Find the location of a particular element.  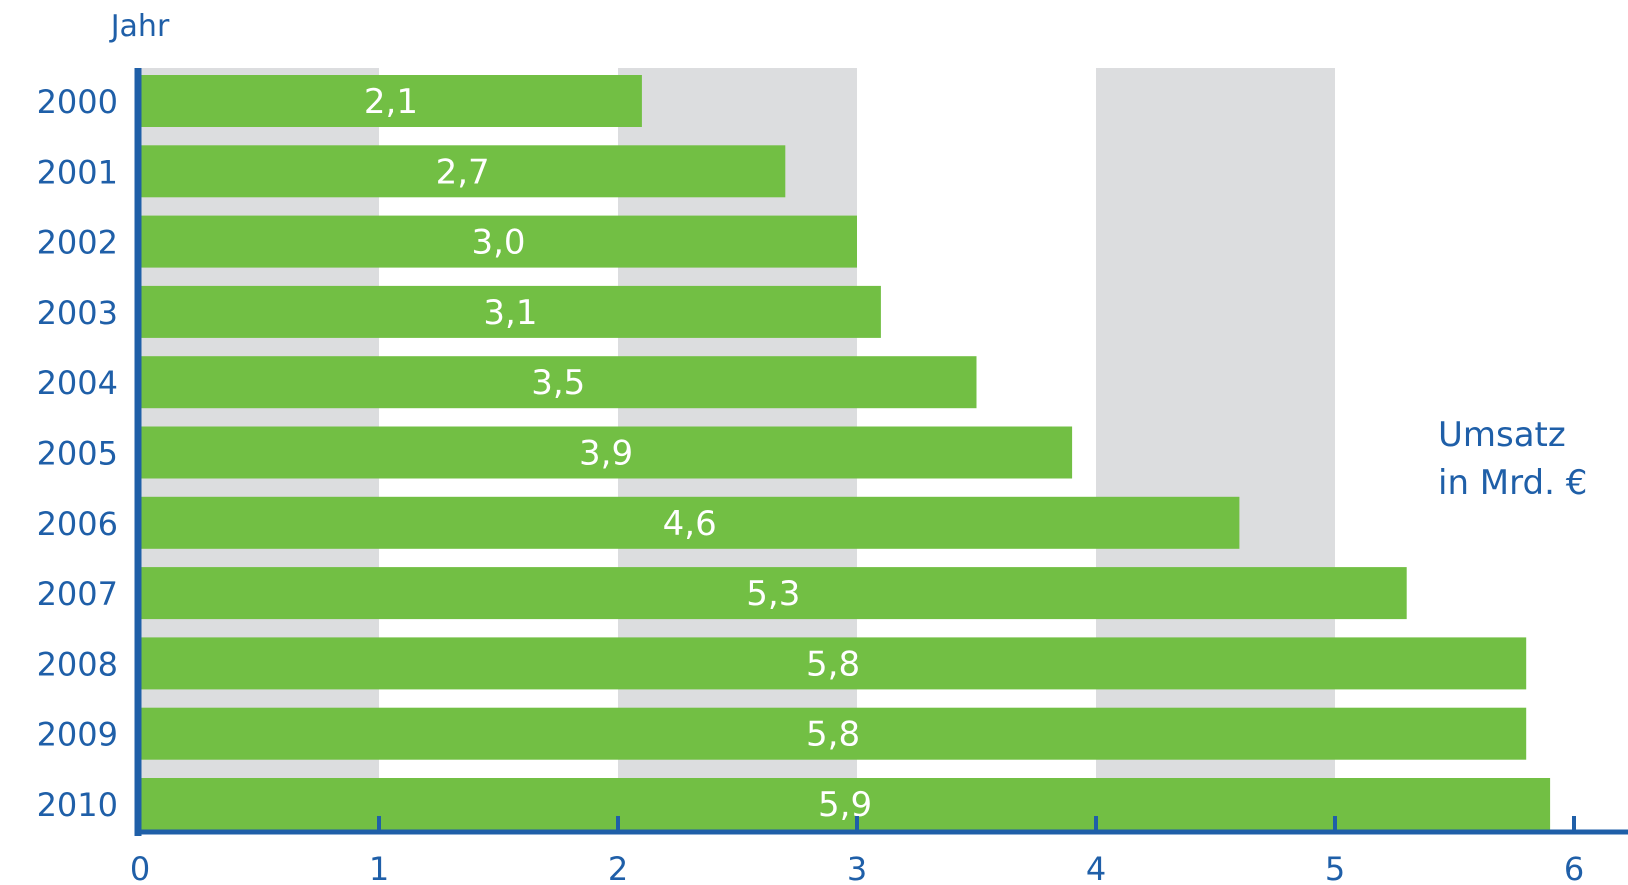

x-axis-title-line-2: in Mrd. € is located at coordinates (1512, 483).